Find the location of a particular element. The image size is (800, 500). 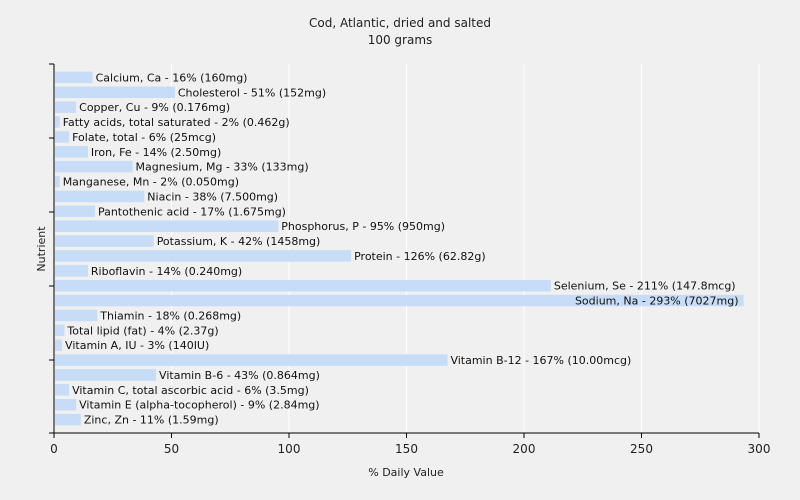

chart-subtitle: 100 grams is located at coordinates (400, 40).